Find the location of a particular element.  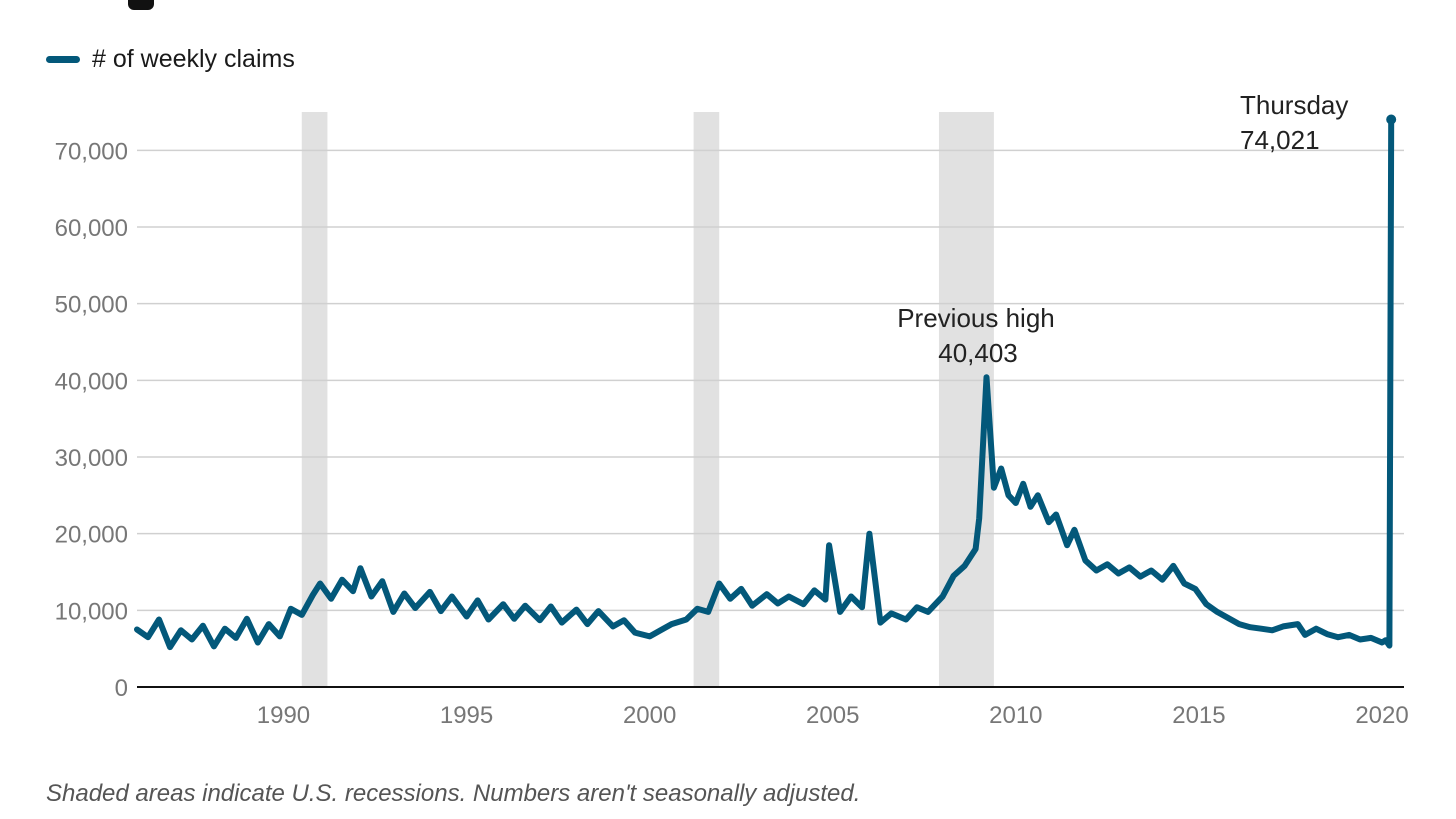

title-fragment is located at coordinates (200, 6).